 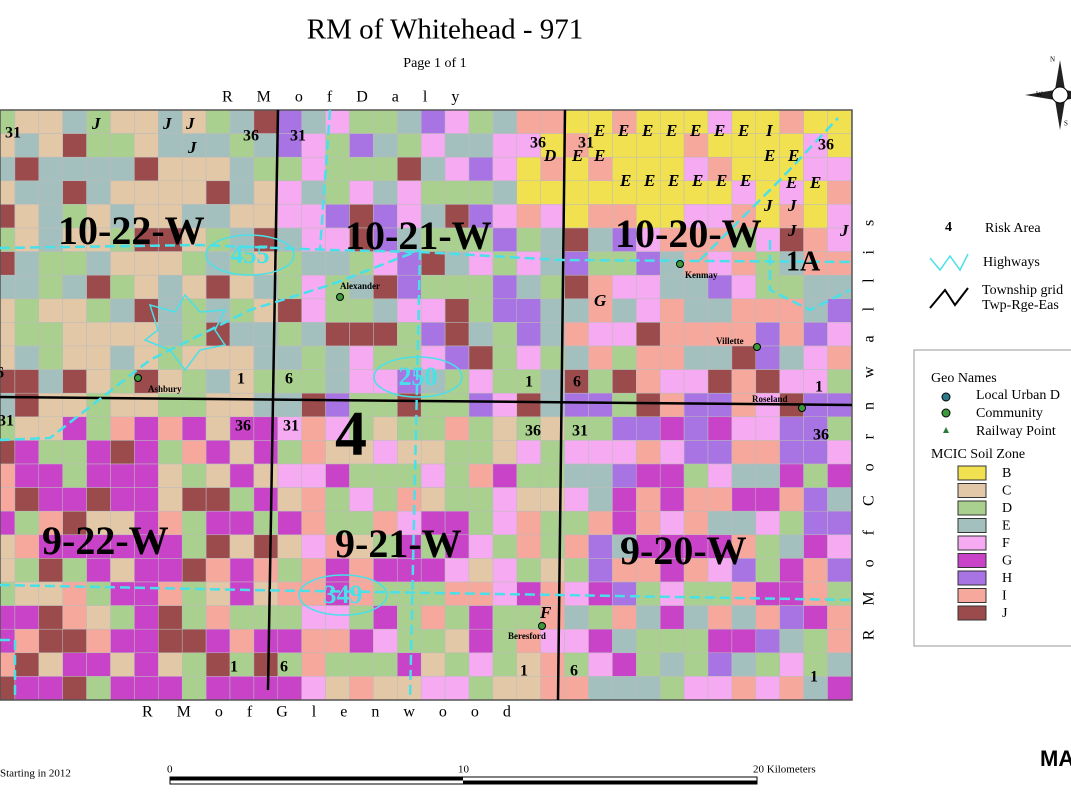 I want to click on section-number: 1, so click(x=814, y=677).